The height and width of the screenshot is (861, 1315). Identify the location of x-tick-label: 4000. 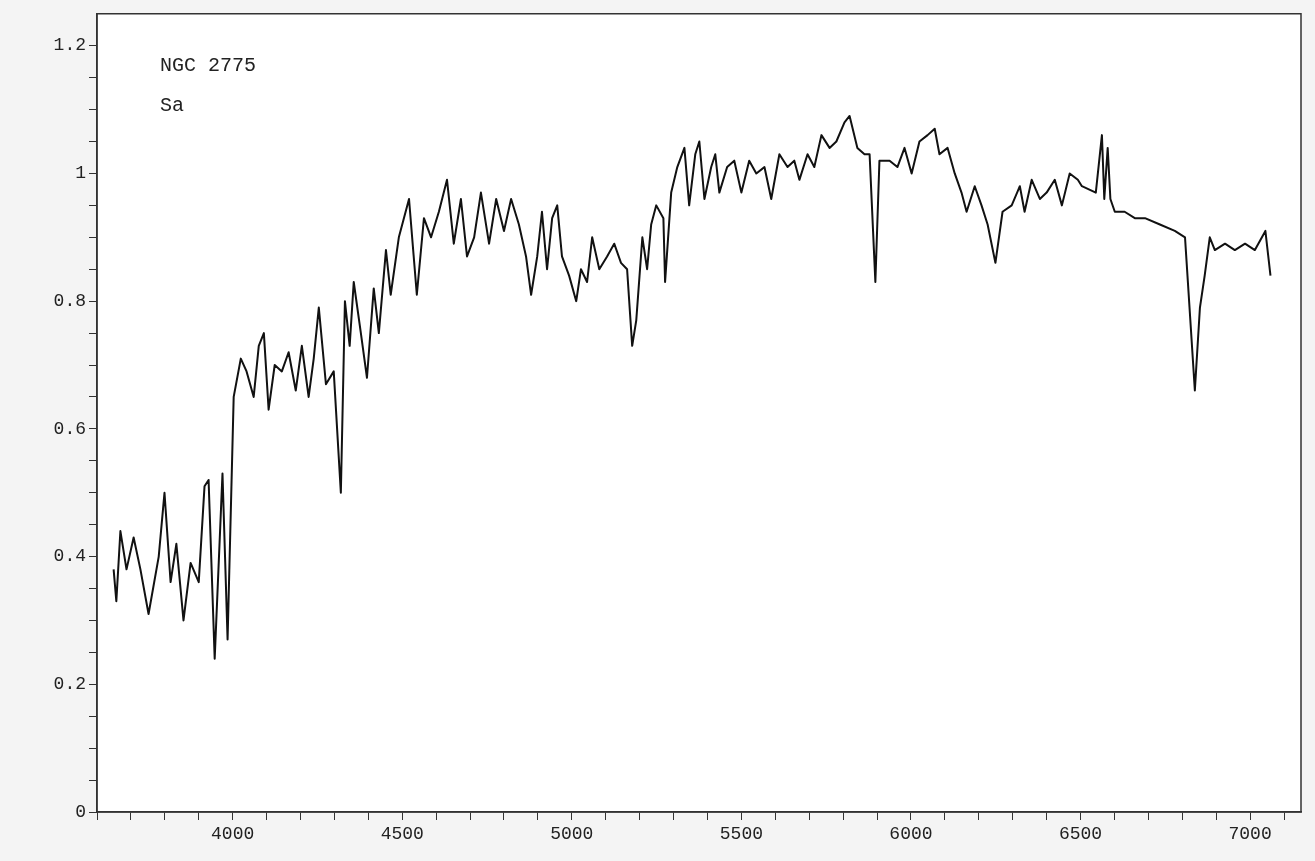
(233, 833).